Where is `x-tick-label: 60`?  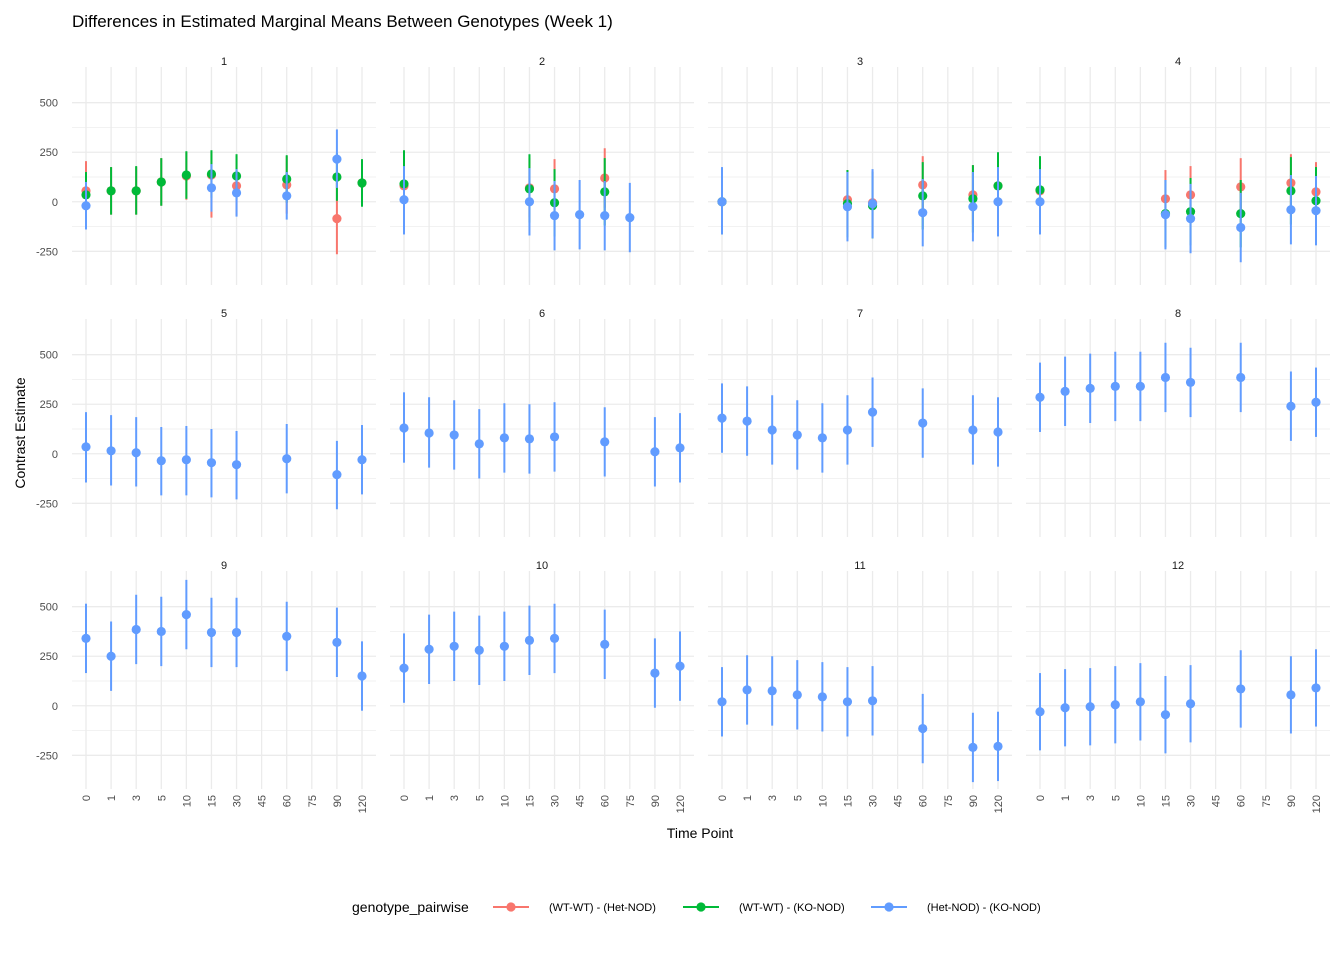 x-tick-label: 60 is located at coordinates (606, 801).